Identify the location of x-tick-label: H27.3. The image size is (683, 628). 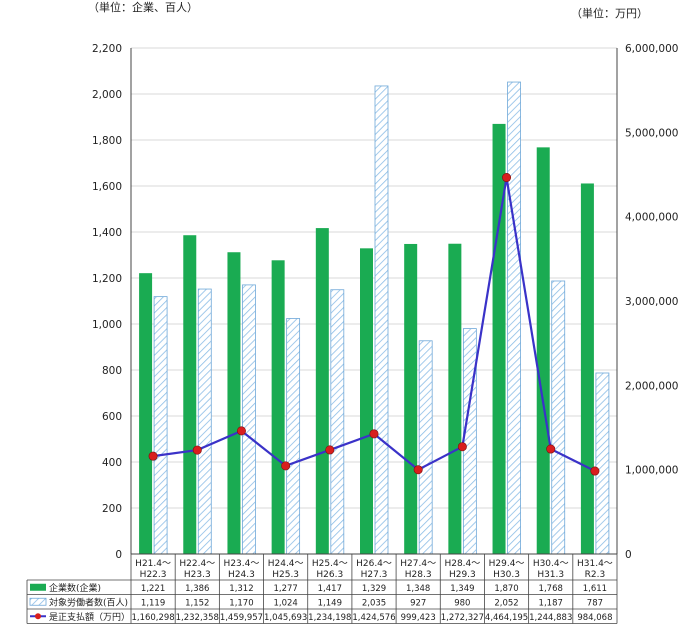
(374, 575).